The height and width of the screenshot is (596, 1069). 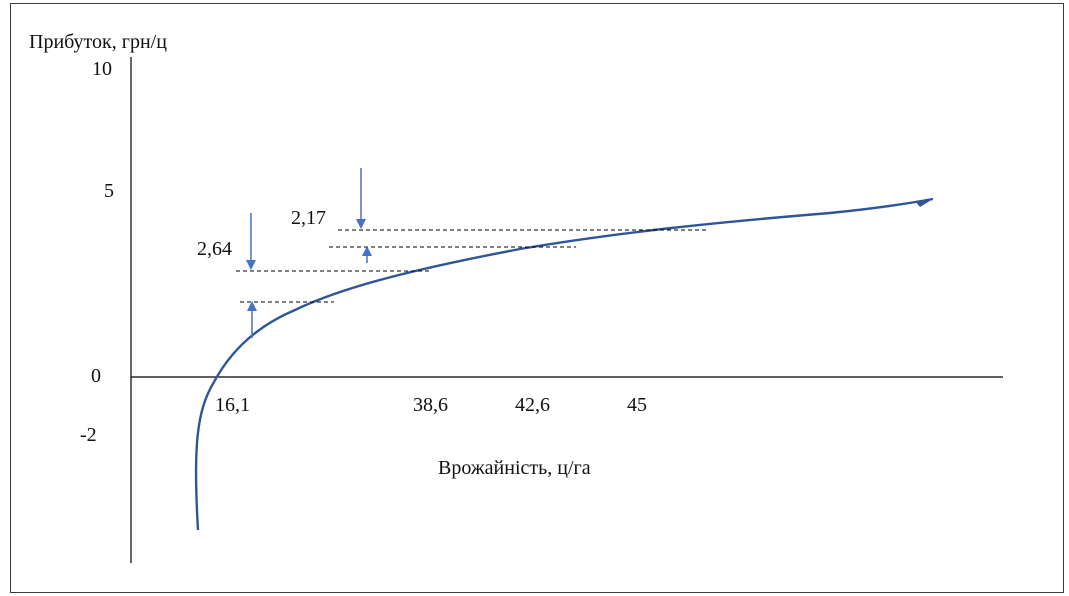 I want to click on annotation-label-2-64: 2,64, so click(x=214, y=249).